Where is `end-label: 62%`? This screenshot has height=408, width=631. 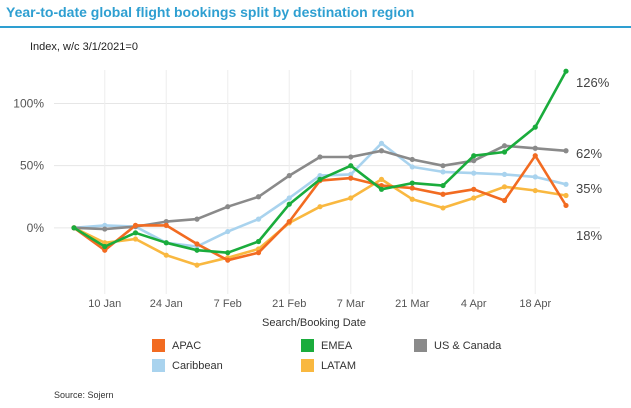 end-label: 62% is located at coordinates (589, 153).